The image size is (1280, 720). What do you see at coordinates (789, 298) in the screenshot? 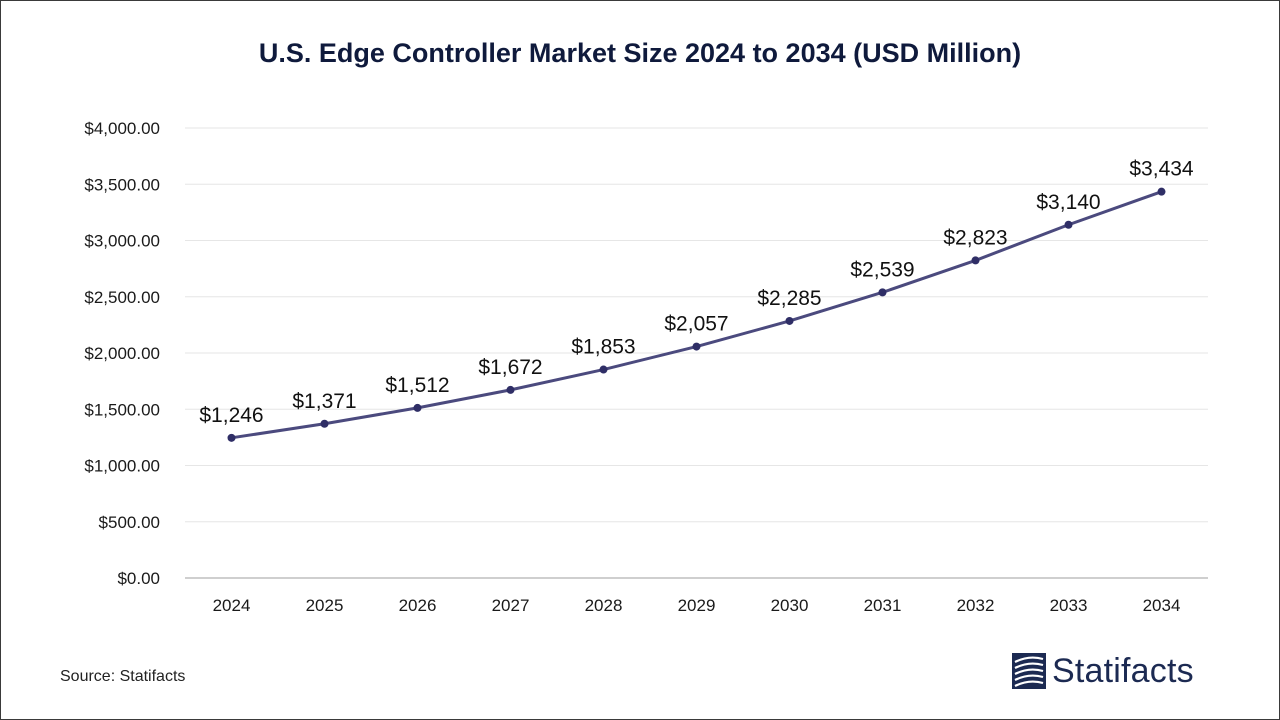
I see `data-label: $2,285` at bounding box center [789, 298].